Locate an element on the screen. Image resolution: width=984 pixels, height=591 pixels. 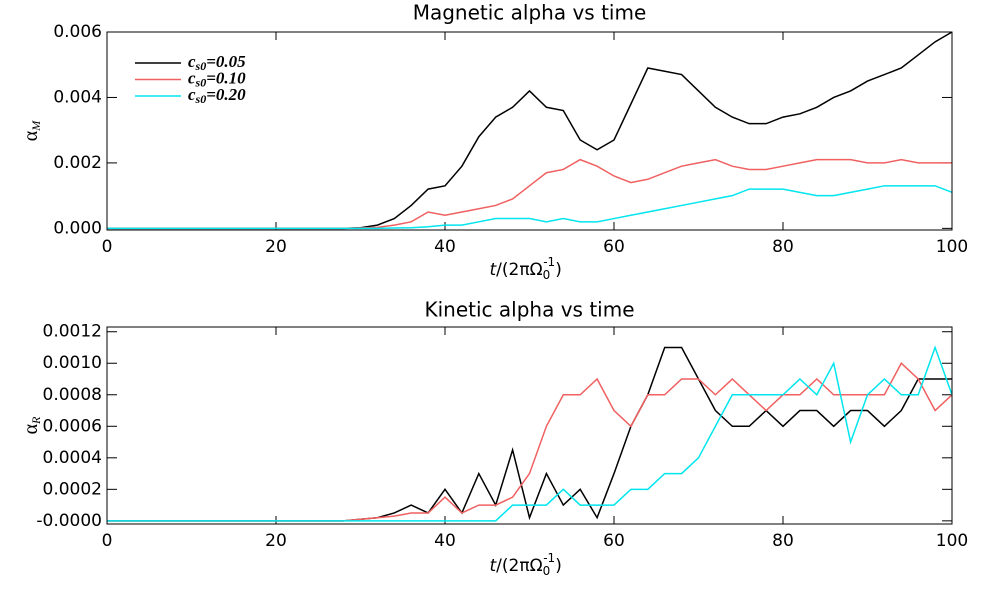
y-tick-label: 0.004 is located at coordinates (77, 97).